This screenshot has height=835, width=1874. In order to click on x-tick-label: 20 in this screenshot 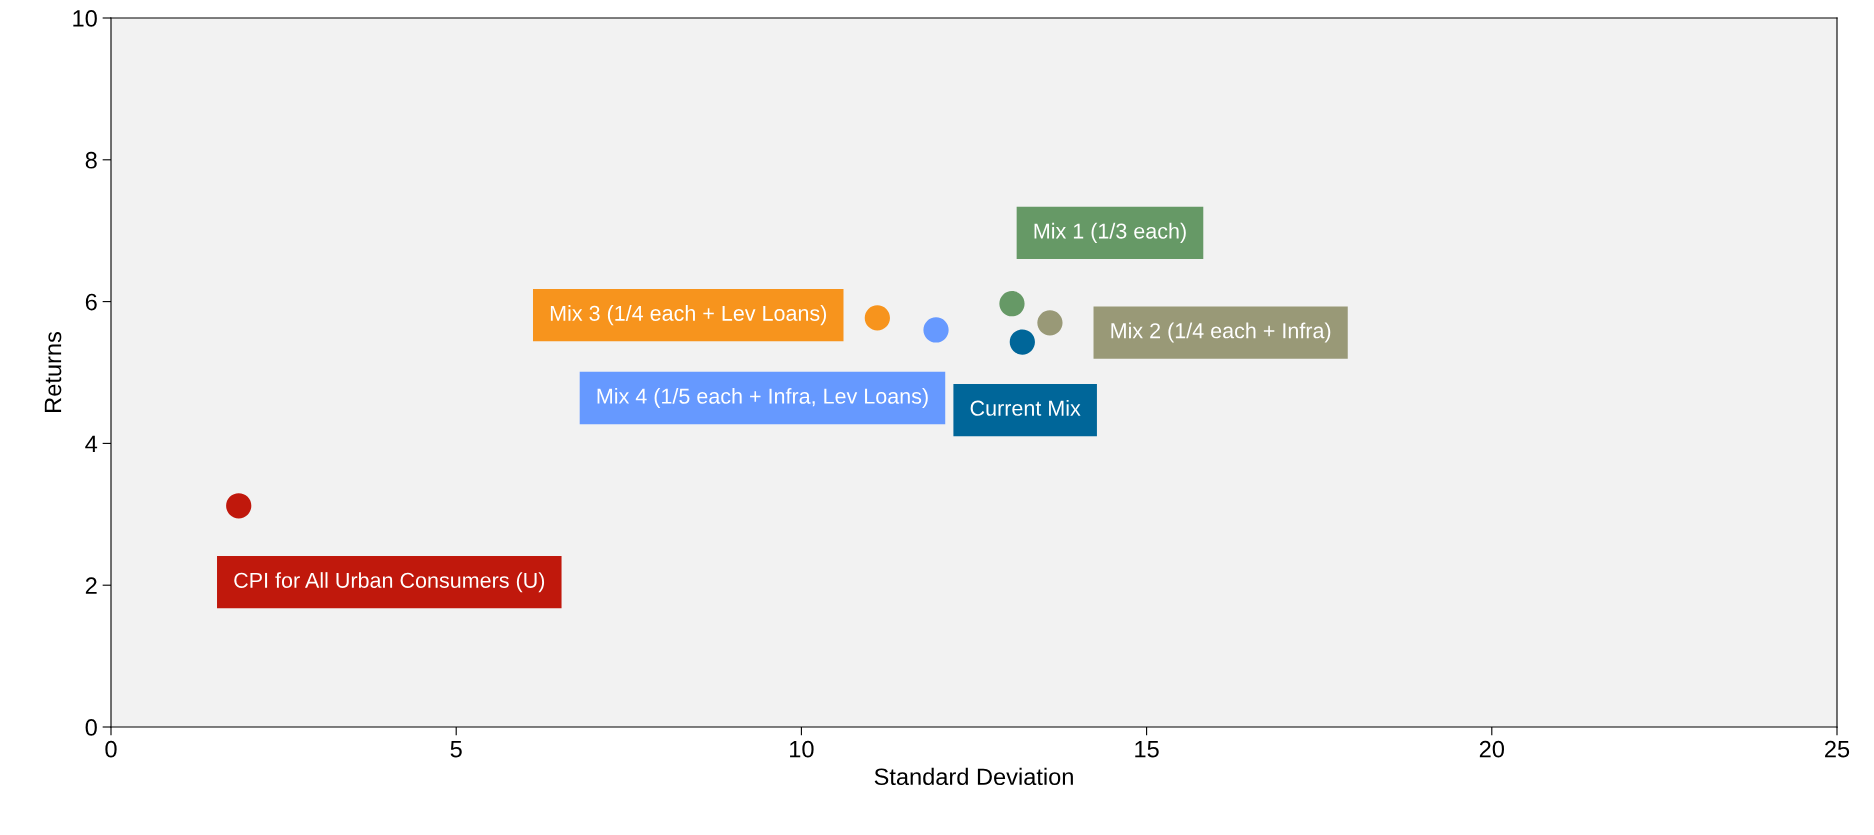, I will do `click(1492, 749)`.